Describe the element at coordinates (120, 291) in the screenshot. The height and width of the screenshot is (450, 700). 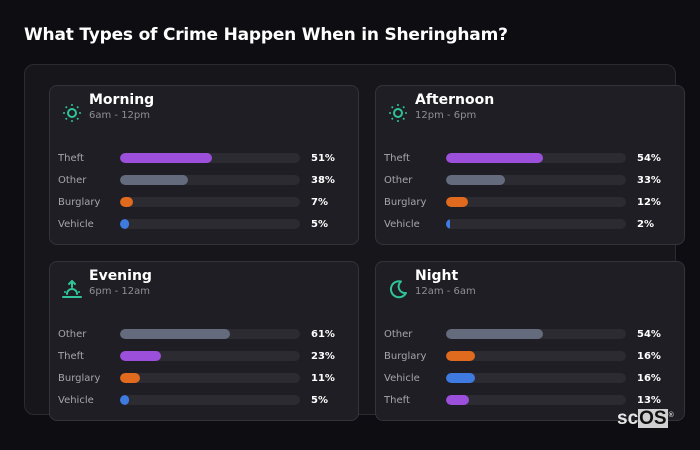
I see `card-time-range: 6pm - 12am` at that location.